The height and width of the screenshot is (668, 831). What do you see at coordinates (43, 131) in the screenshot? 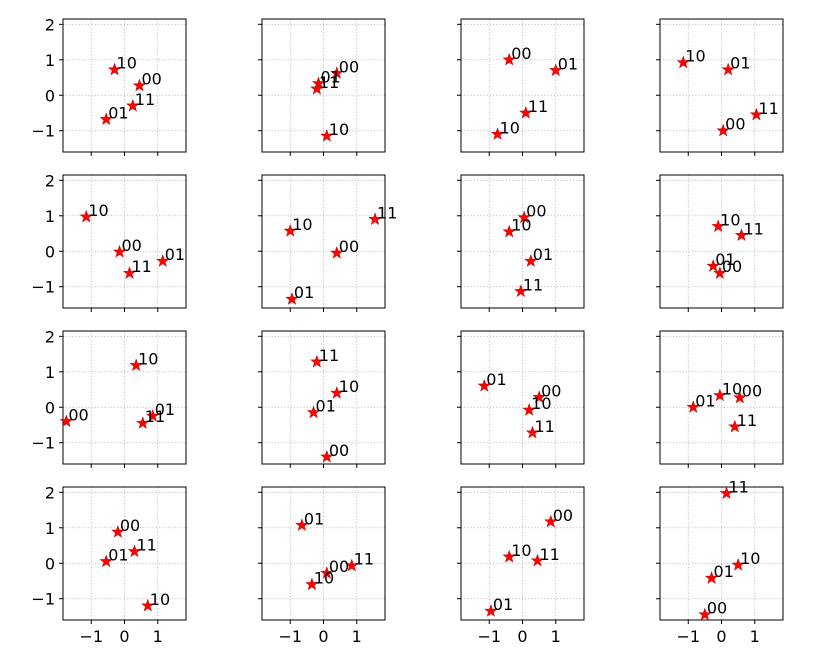
I see `y-tick-label: −1` at bounding box center [43, 131].